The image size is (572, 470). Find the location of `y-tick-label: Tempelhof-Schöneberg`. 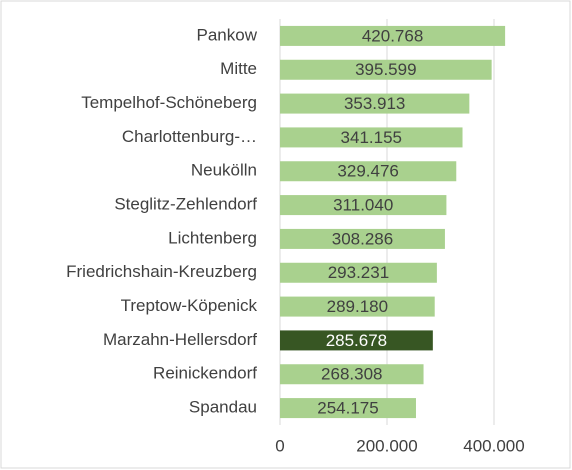

y-tick-label: Tempelhof-Schöneberg is located at coordinates (169, 102).